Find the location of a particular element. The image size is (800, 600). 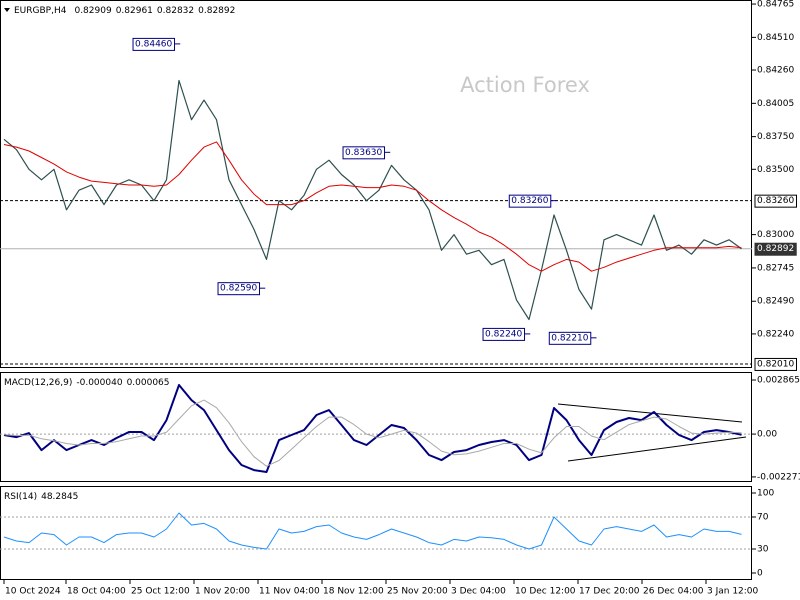

rsi-panel-frame is located at coordinates (376, 533).